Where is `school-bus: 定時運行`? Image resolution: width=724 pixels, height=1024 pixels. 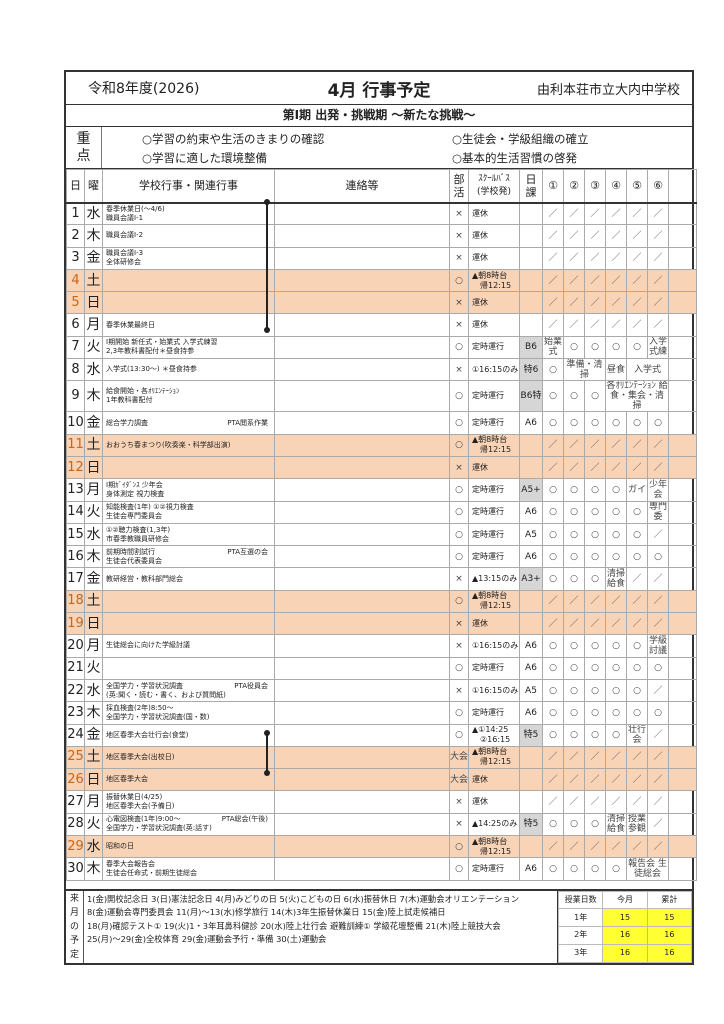 school-bus: 定時運行 is located at coordinates (494, 490).